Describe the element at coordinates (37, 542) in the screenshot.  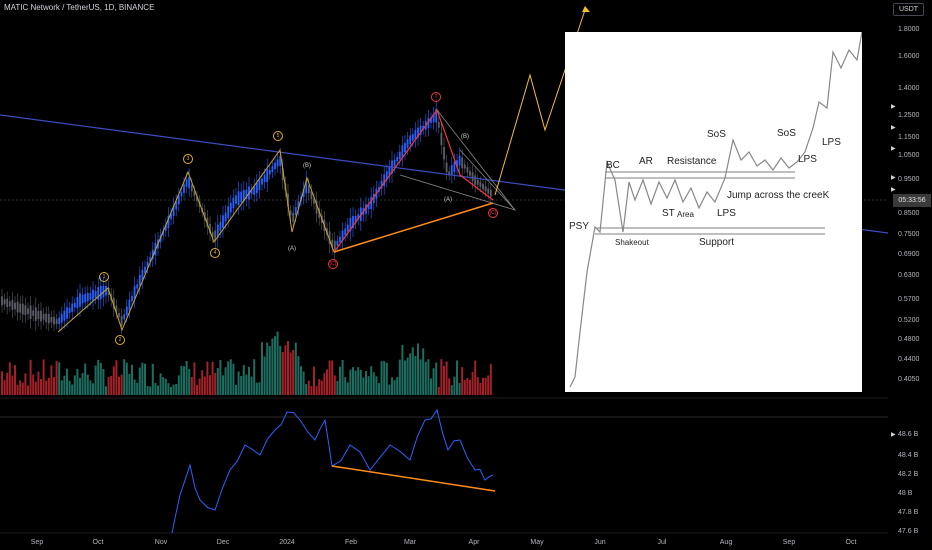
I see `time-tick: Sep` at that location.